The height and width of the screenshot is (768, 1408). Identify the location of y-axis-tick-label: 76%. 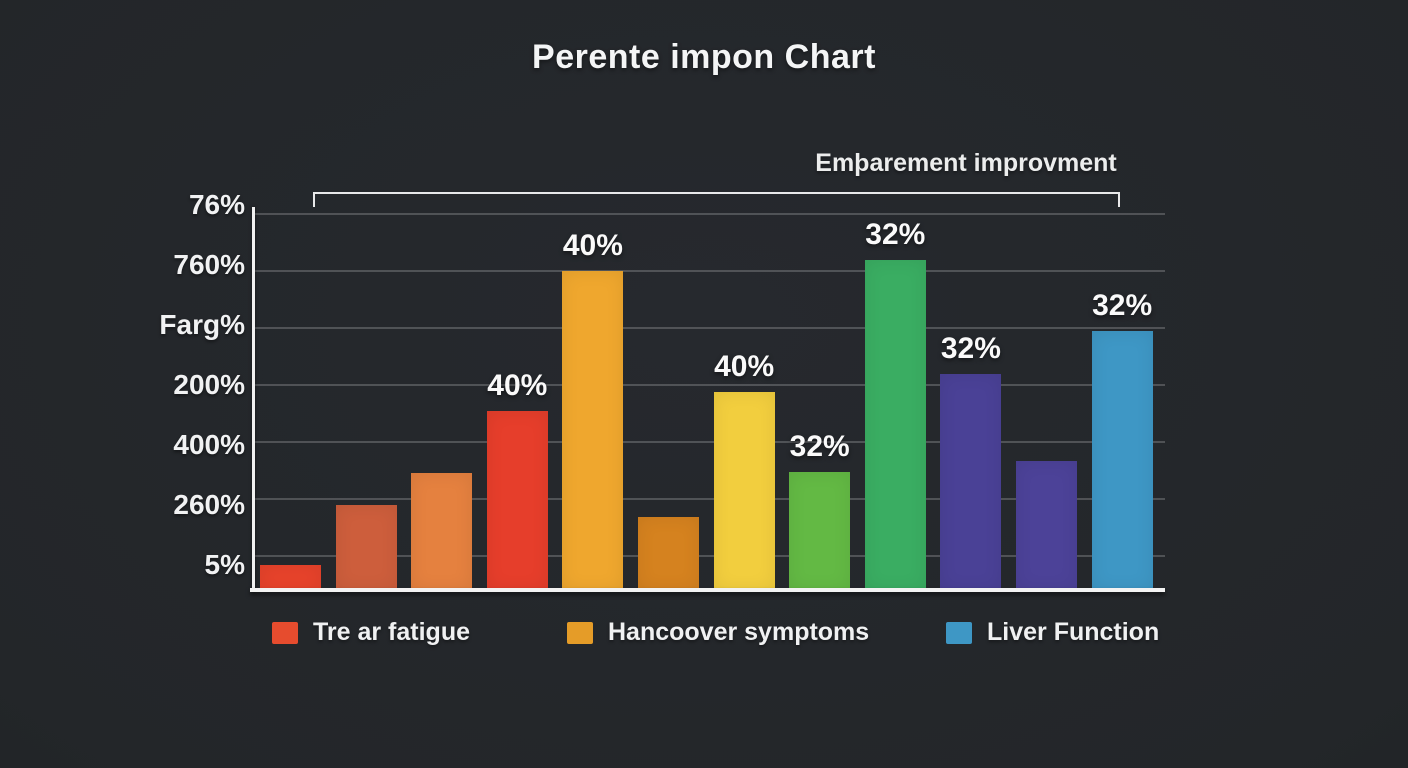
(216, 204).